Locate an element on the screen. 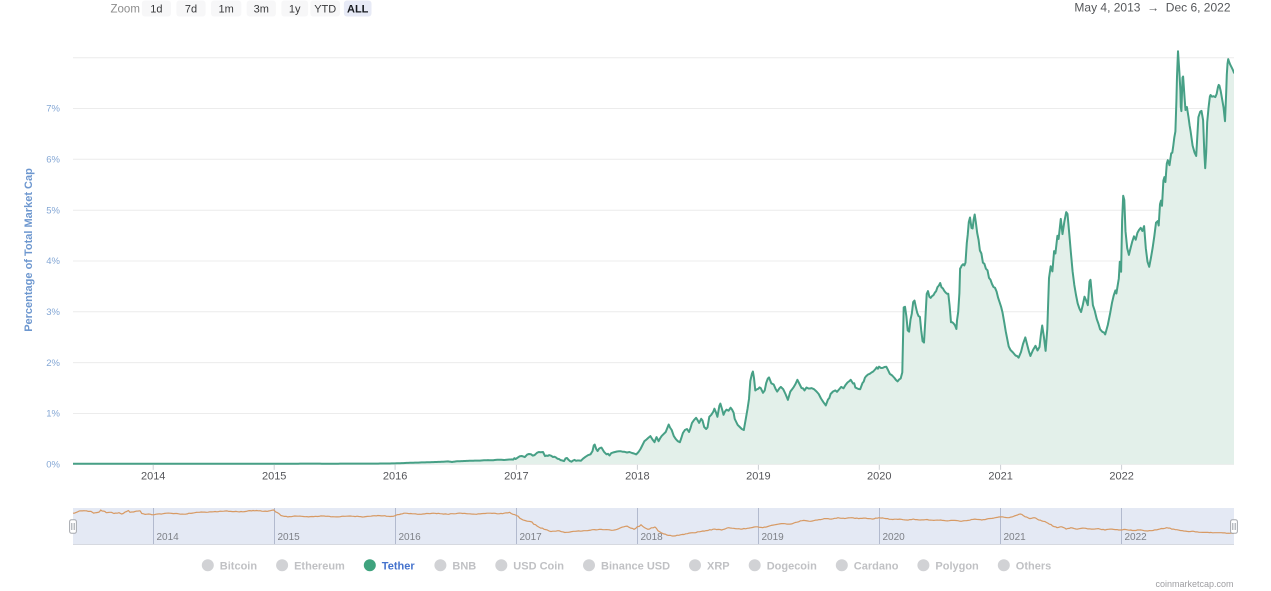 The image size is (1271, 591). svg-text: 5% is located at coordinates (53, 210).